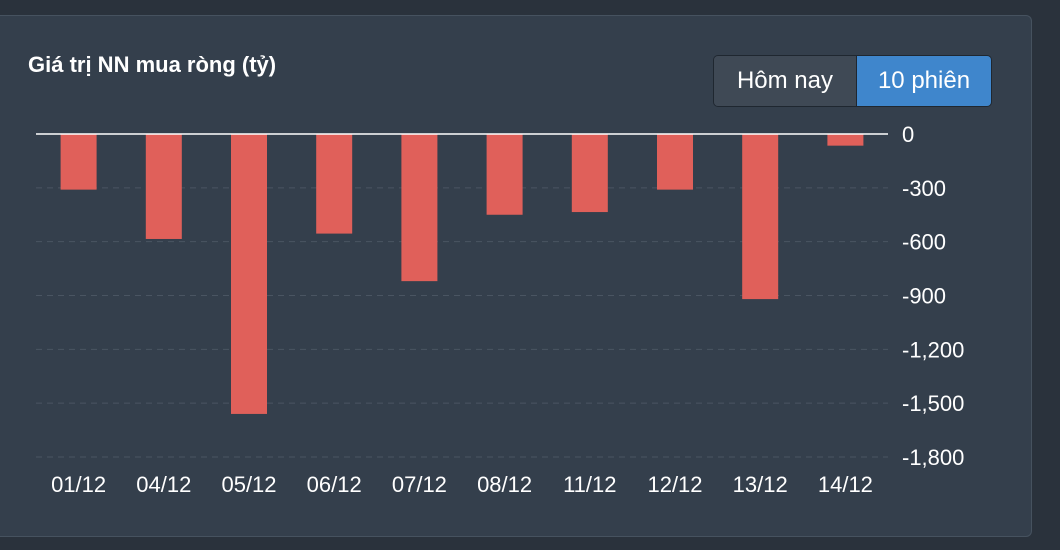 Image resolution: width=1060 pixels, height=550 pixels. I want to click on y-tick-label: -1,200, so click(933, 349).